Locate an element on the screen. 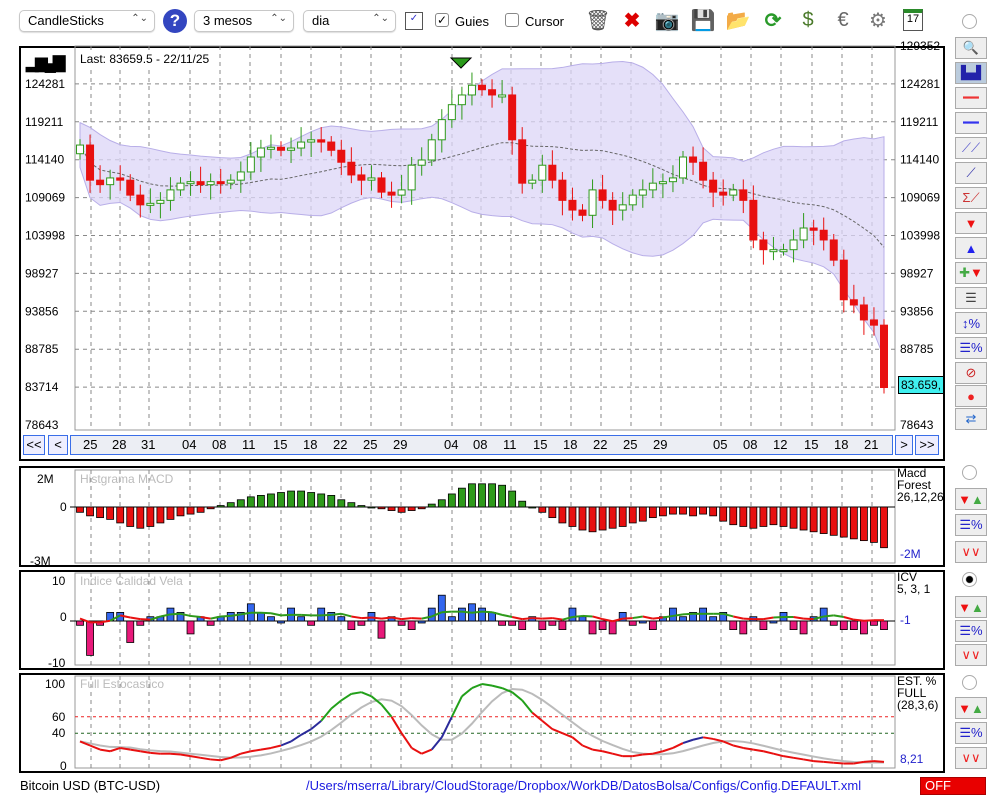 The width and height of the screenshot is (1000, 800). panel-radio-macd is located at coordinates (969, 472).